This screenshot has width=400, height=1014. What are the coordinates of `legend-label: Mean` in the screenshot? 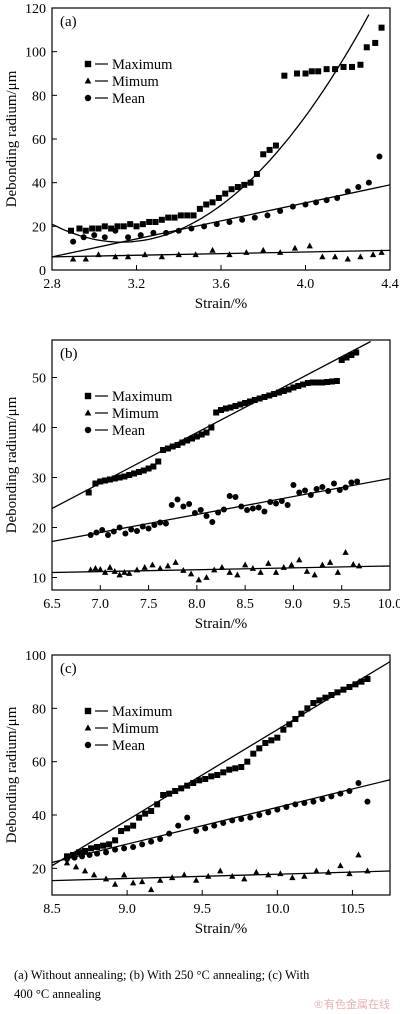 It's located at (129, 431).